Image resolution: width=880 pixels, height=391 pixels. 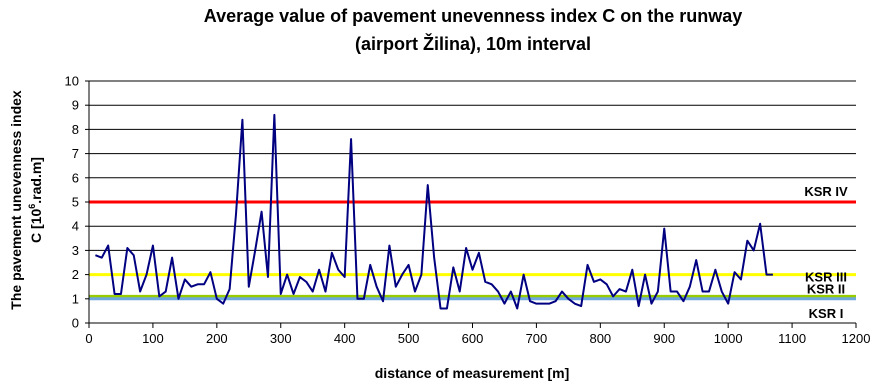 I want to click on y-tick-label: 9, so click(x=75, y=105).